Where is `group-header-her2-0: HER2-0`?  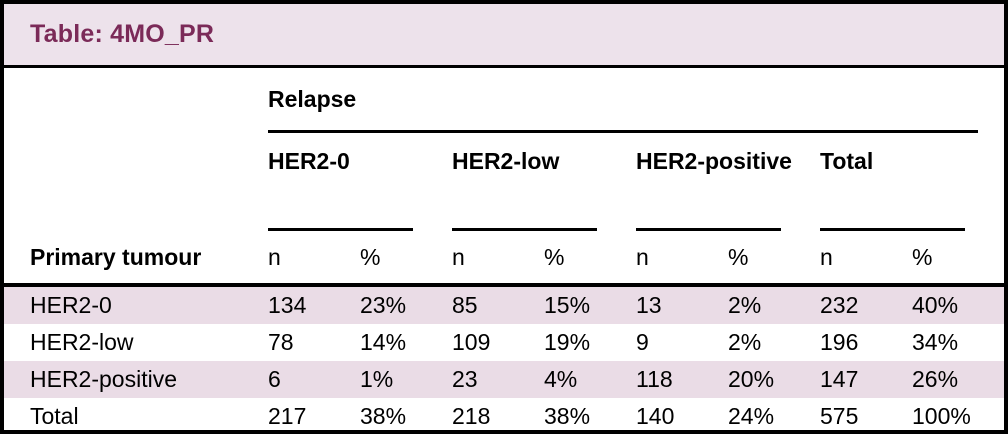
group-header-her2-0: HER2-0 is located at coordinates (360, 180).